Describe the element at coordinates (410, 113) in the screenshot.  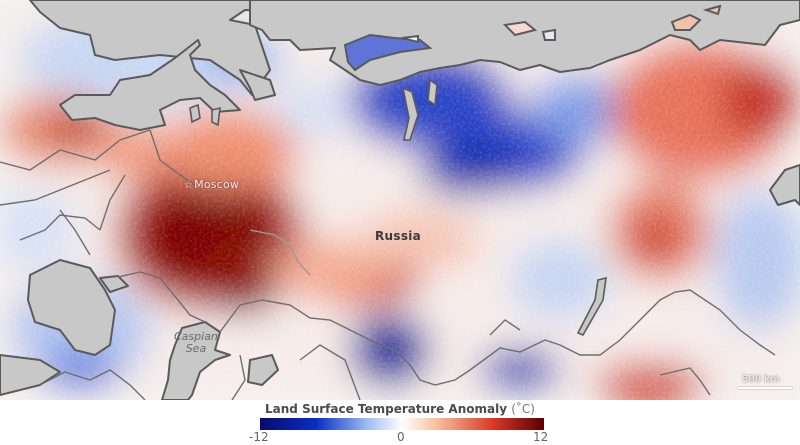
I see `ob-gulf` at that location.